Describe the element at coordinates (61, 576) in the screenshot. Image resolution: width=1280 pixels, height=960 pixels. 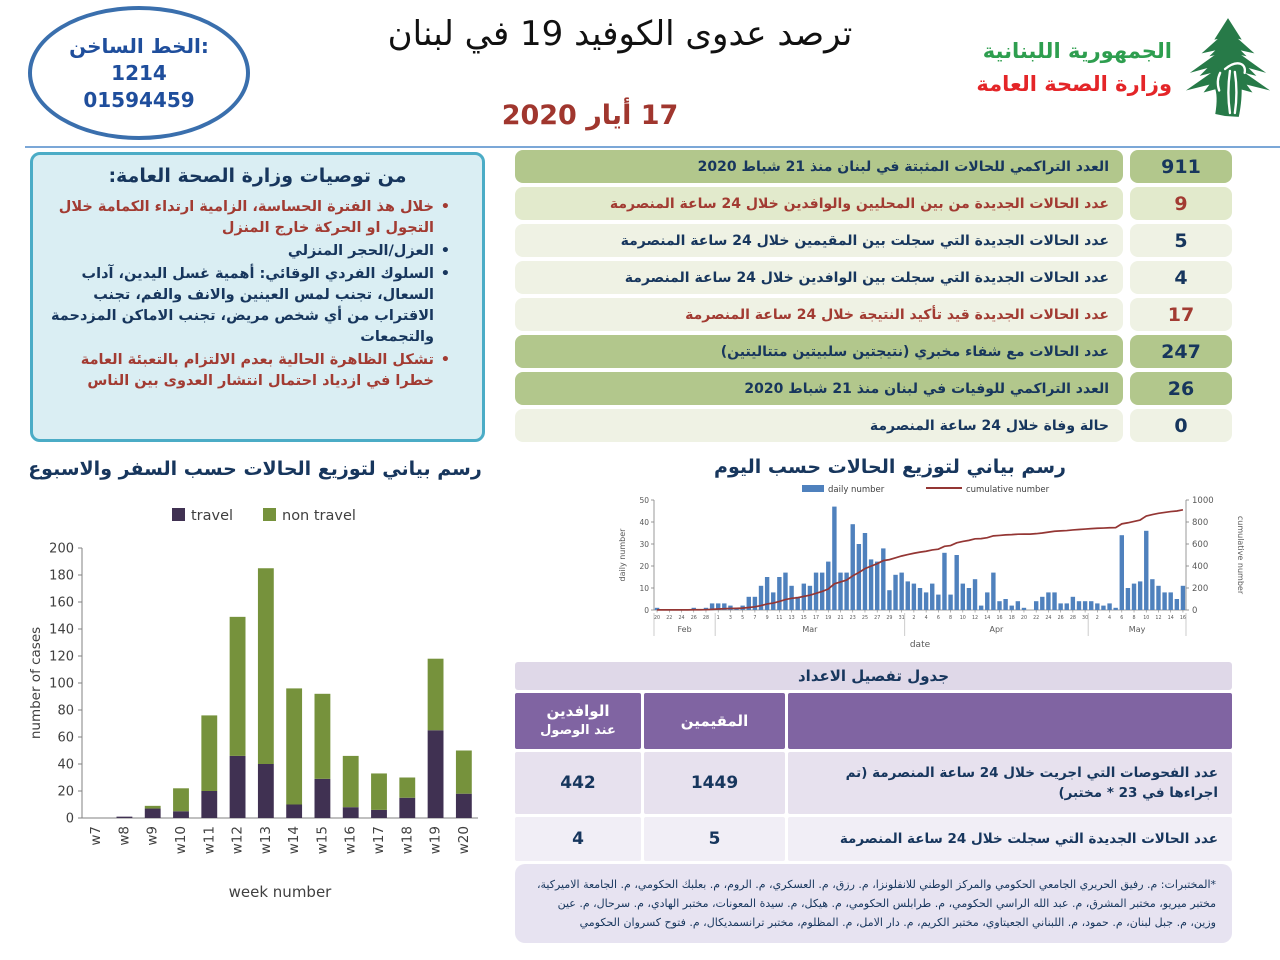
I see `svg-text: 180` at that location.